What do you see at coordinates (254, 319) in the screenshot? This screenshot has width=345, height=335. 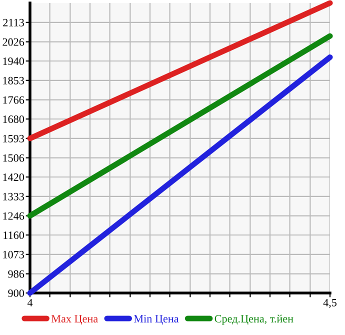 I see `legend-label: Сред.Цена, т.йен` at bounding box center [254, 319].